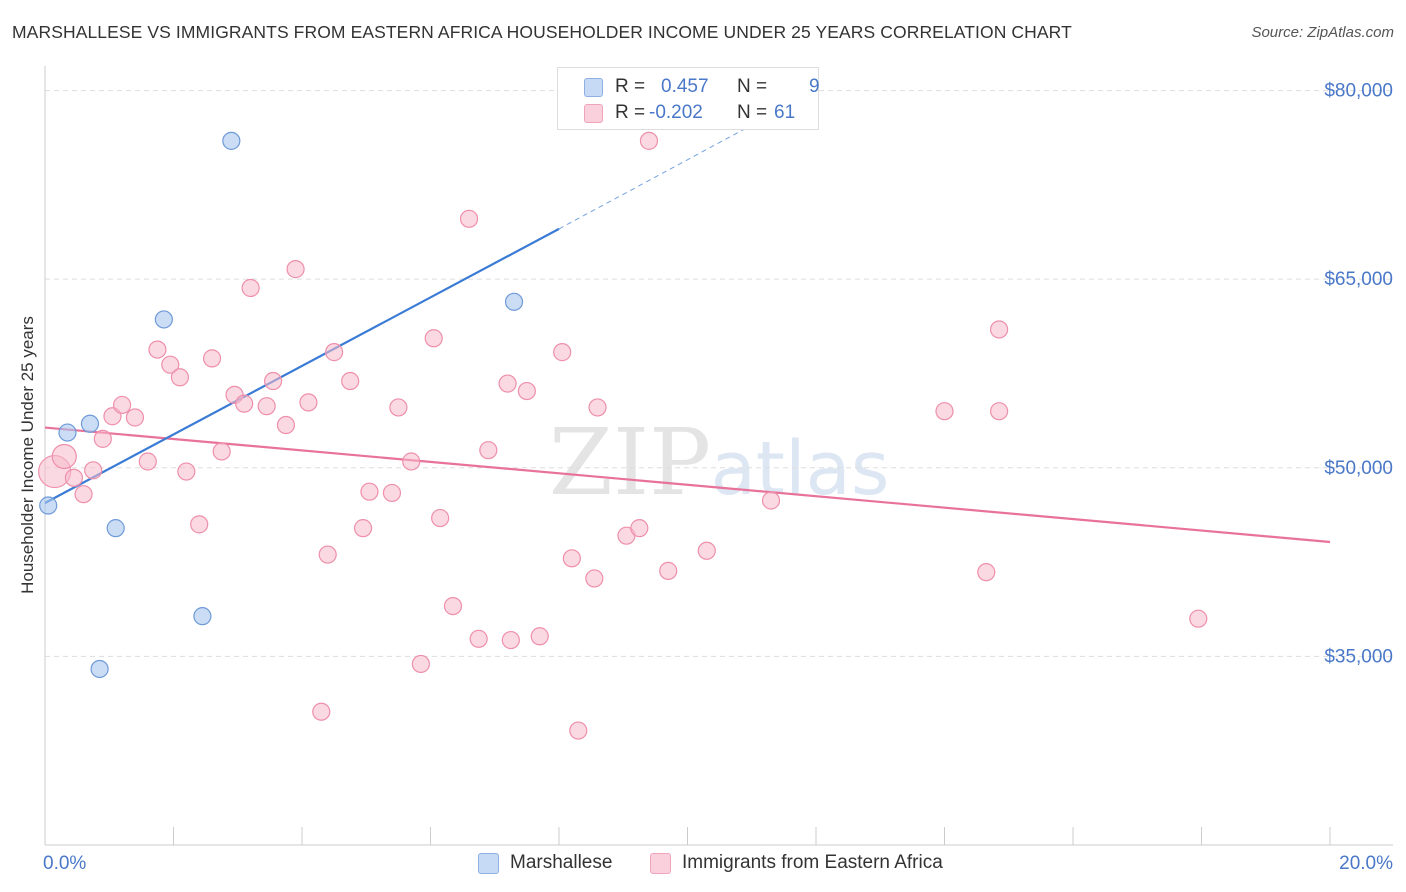  I want to click on source-label: Source: ZipAtlas.com, so click(1322, 32).